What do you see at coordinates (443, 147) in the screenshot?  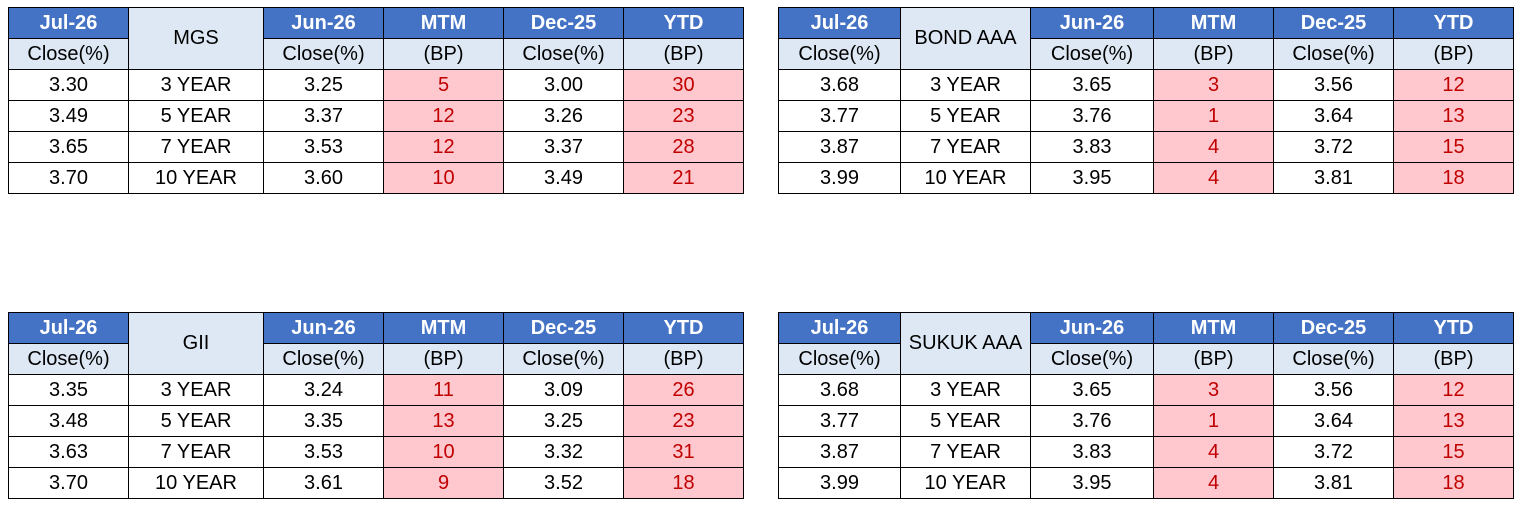 I see `mtm-cell: 12` at bounding box center [443, 147].